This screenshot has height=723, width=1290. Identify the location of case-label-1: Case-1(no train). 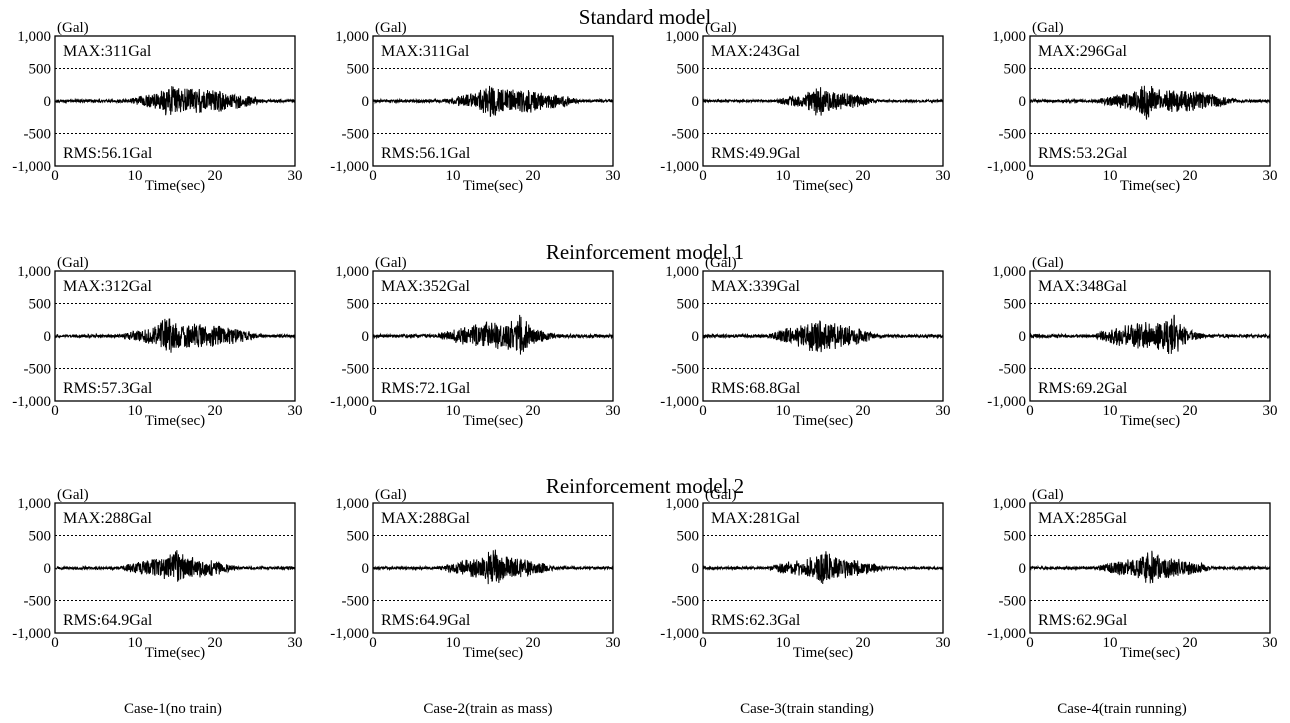
(173, 709).